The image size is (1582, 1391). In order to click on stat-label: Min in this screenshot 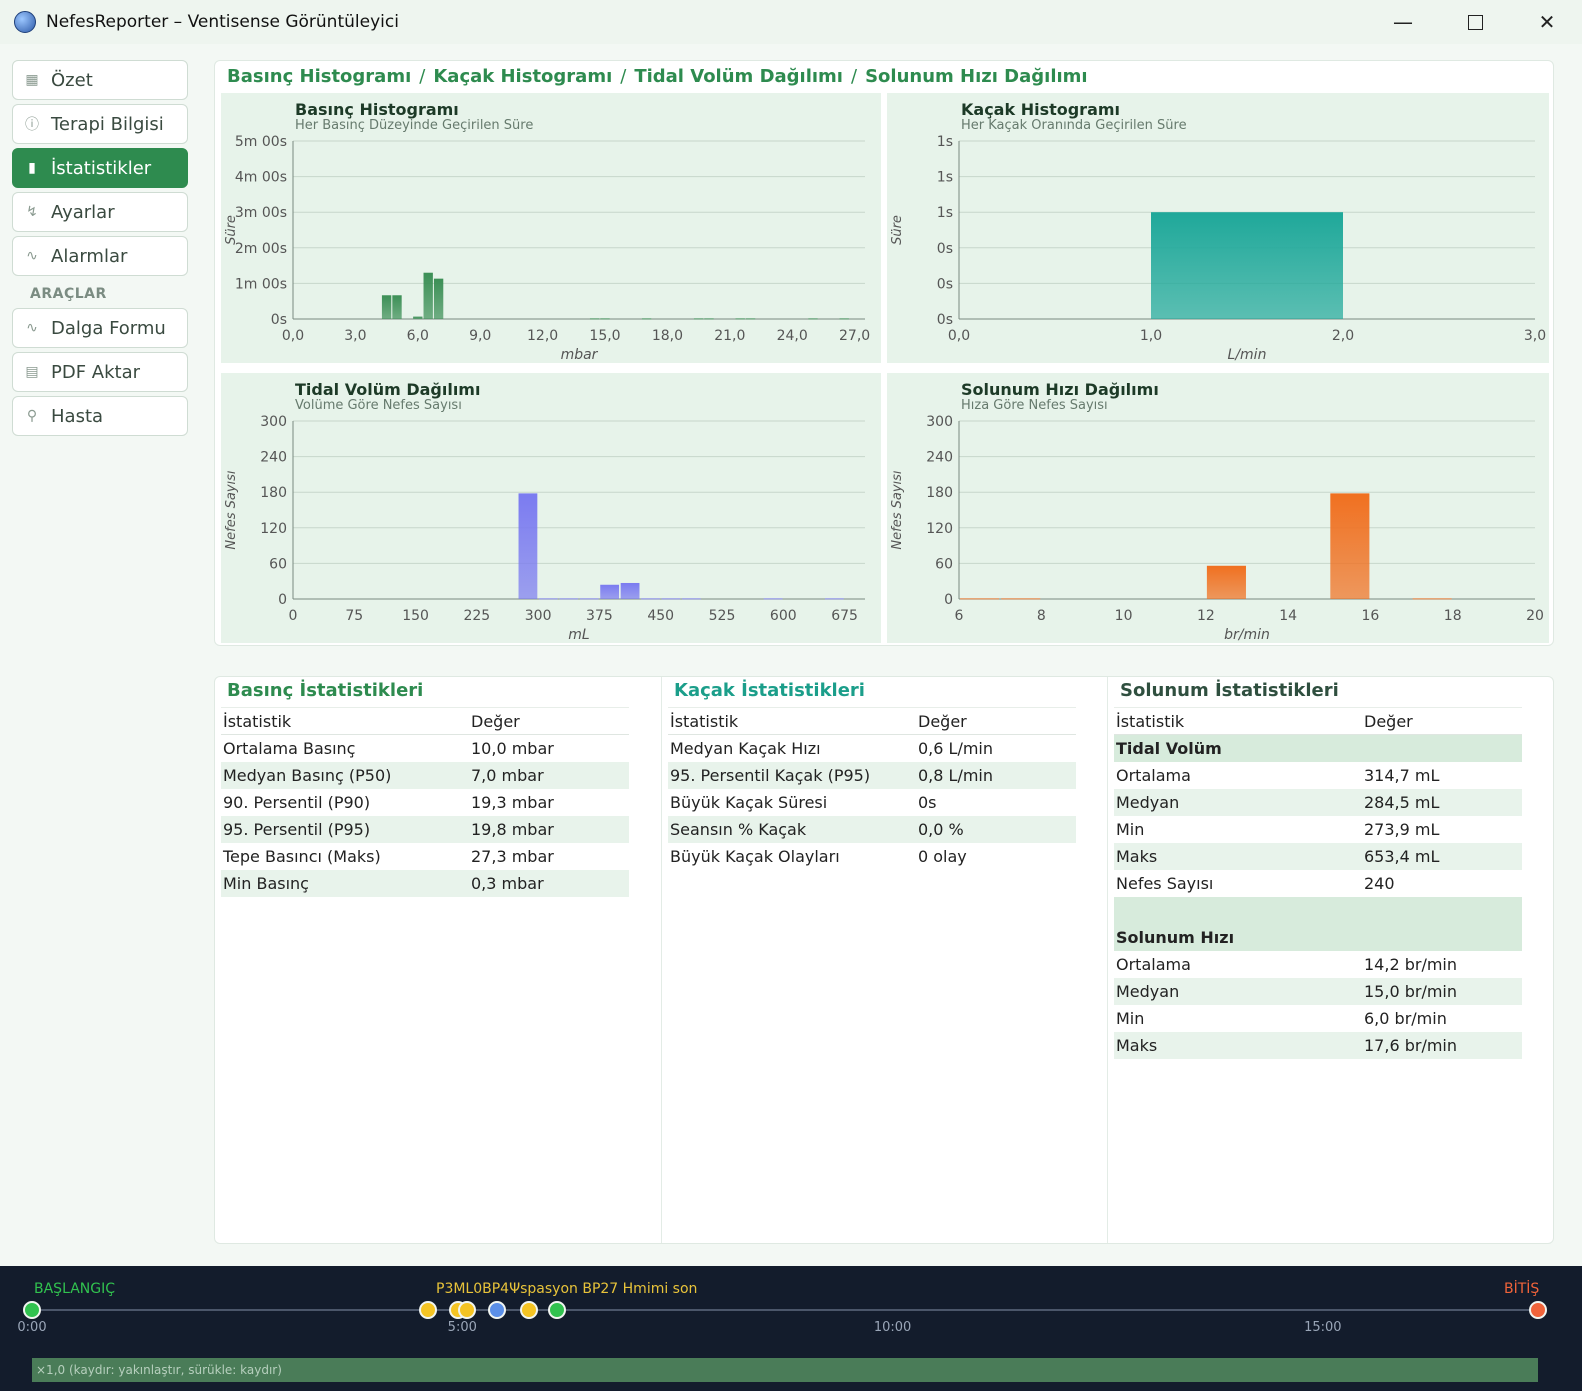, I will do `click(1130, 829)`.